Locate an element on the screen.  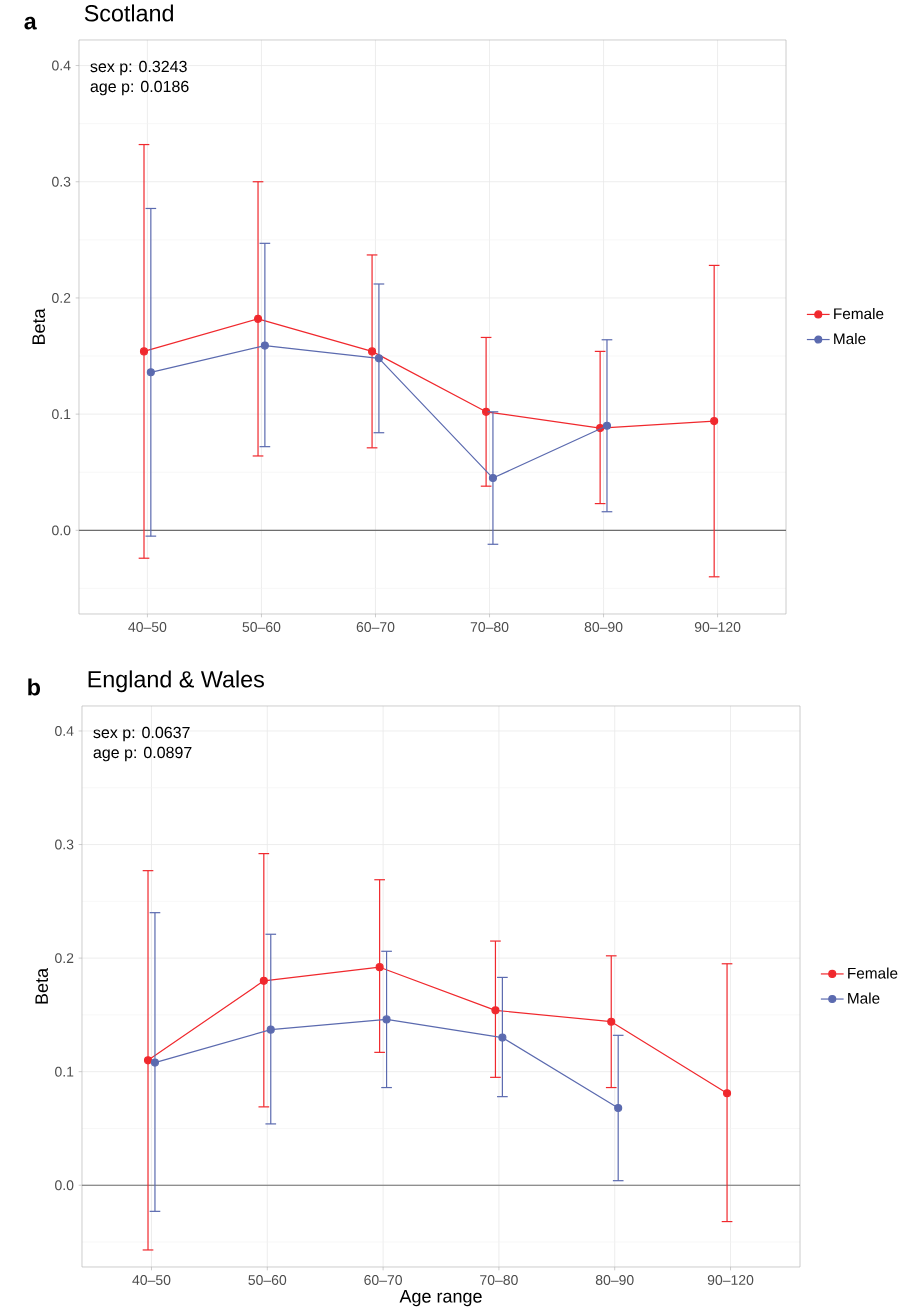
x-axis-title: Age range is located at coordinates (440, 1298).